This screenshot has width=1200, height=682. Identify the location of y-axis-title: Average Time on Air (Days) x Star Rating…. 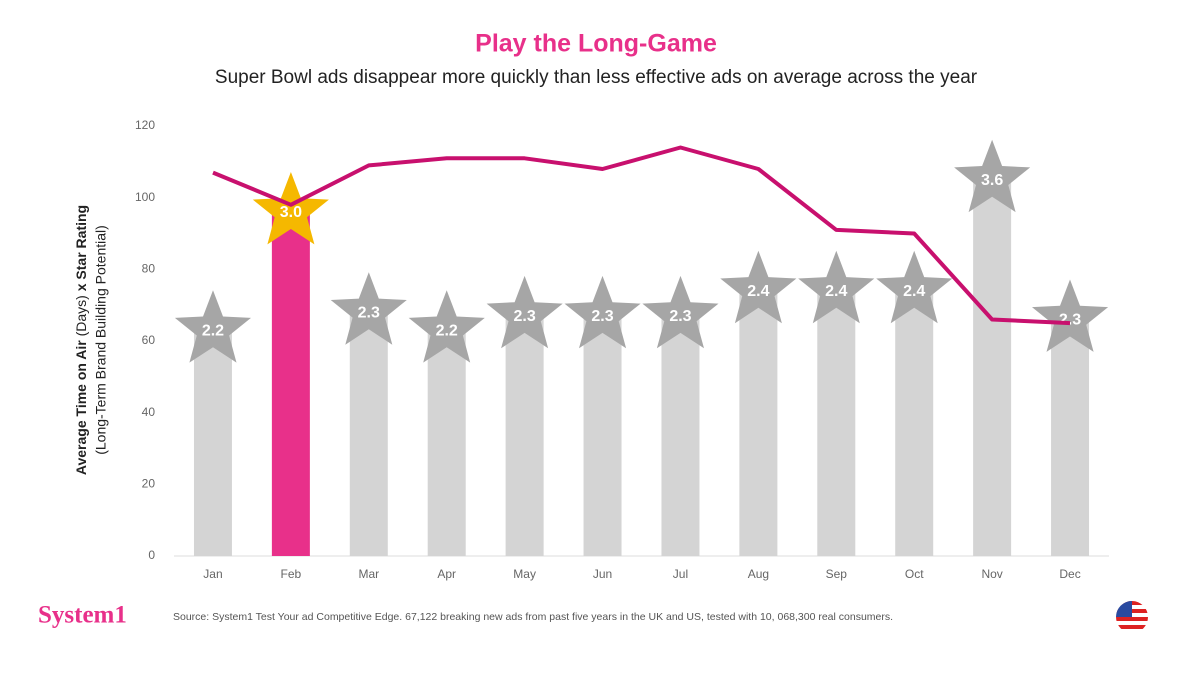
(91, 340).